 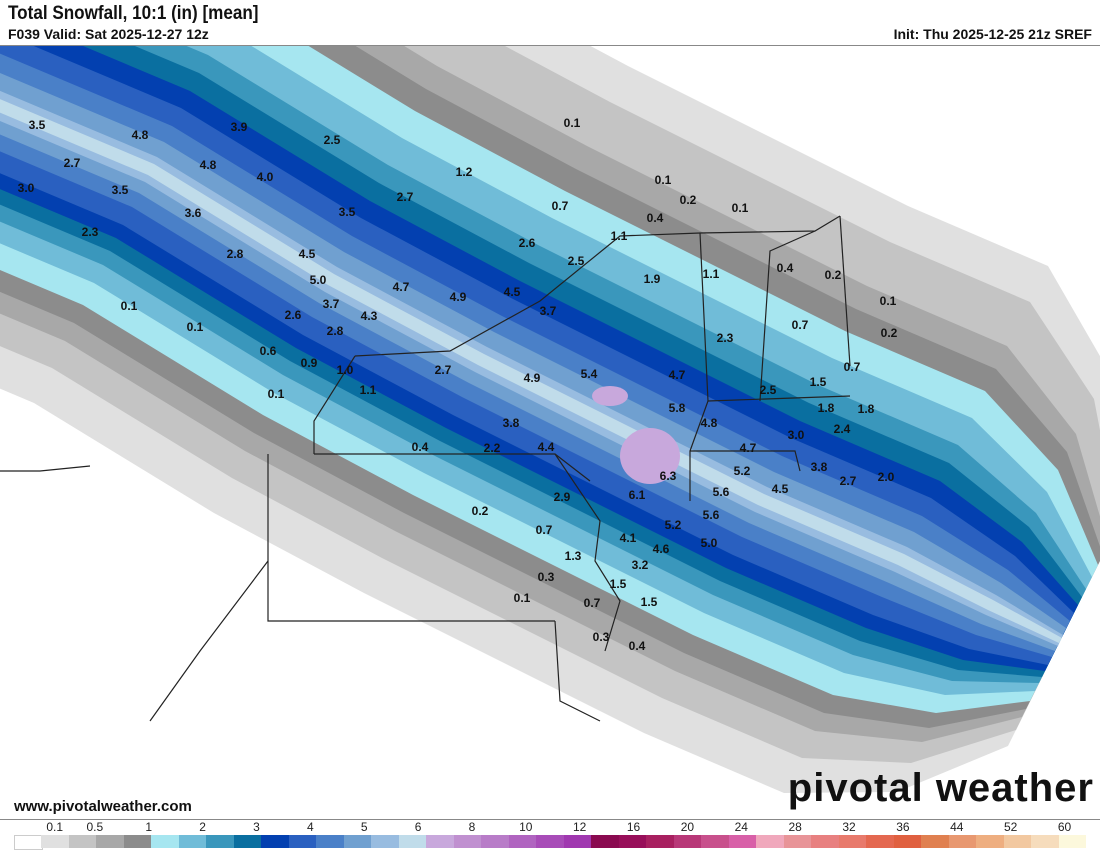 I want to click on snowfall-value-label: 1.9, so click(x=652, y=279).